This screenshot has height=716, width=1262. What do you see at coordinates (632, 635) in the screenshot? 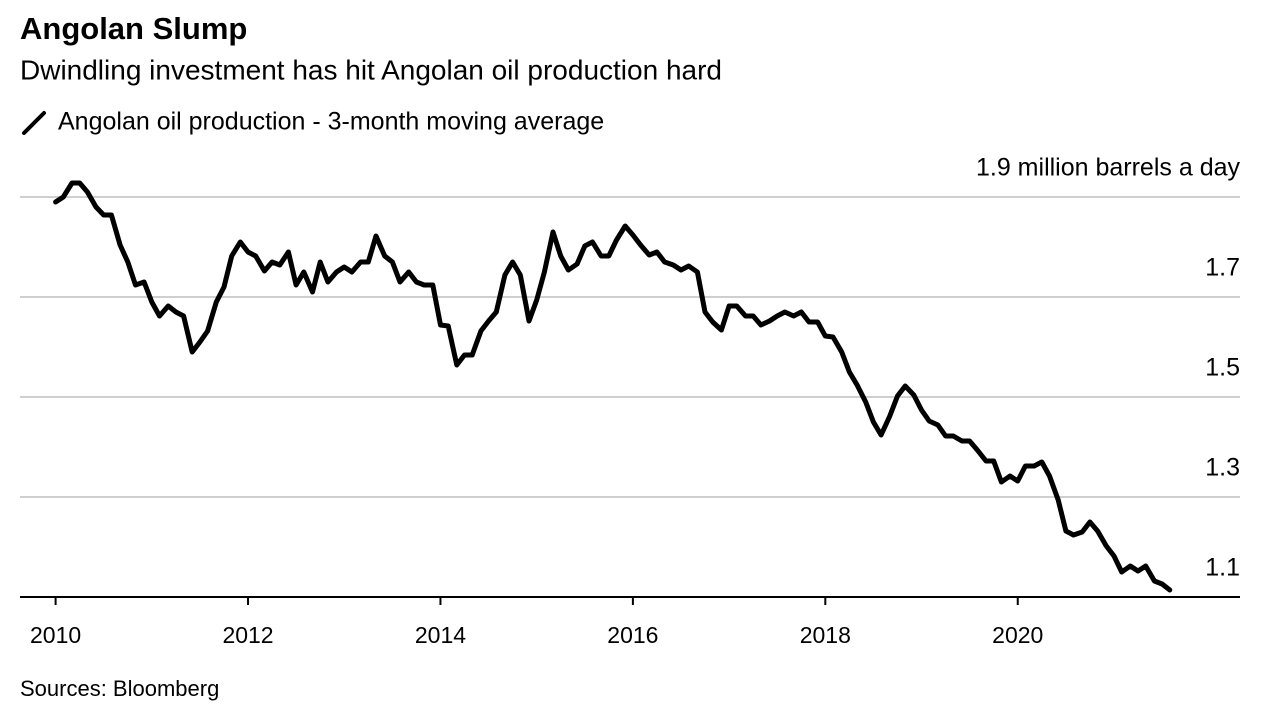
I see `x-tick-label: 2016` at bounding box center [632, 635].